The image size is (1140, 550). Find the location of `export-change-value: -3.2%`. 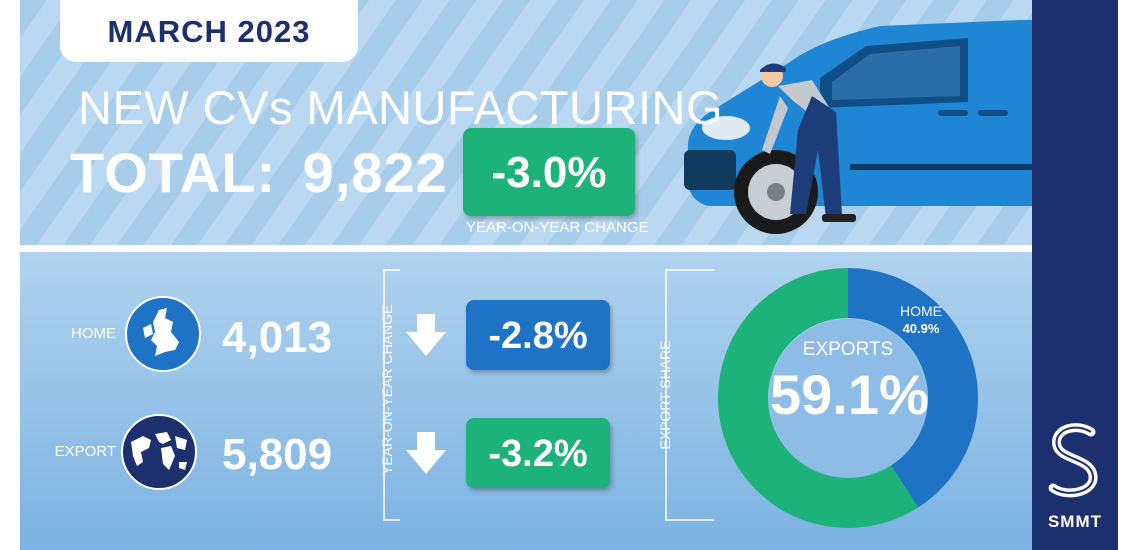

export-change-value: -3.2% is located at coordinates (538, 454).